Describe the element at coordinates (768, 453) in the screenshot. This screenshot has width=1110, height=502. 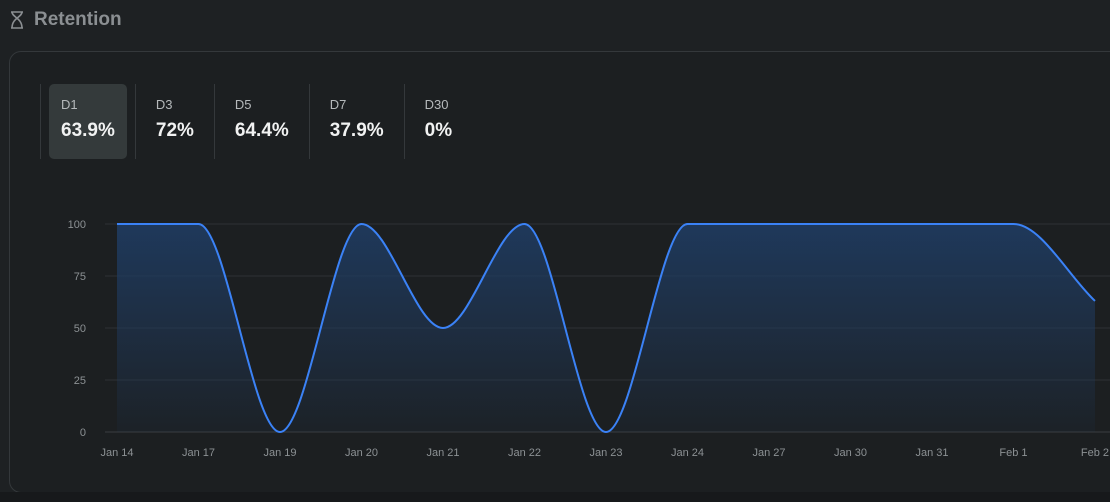
I see `x-tick-label: Jan 27` at that location.